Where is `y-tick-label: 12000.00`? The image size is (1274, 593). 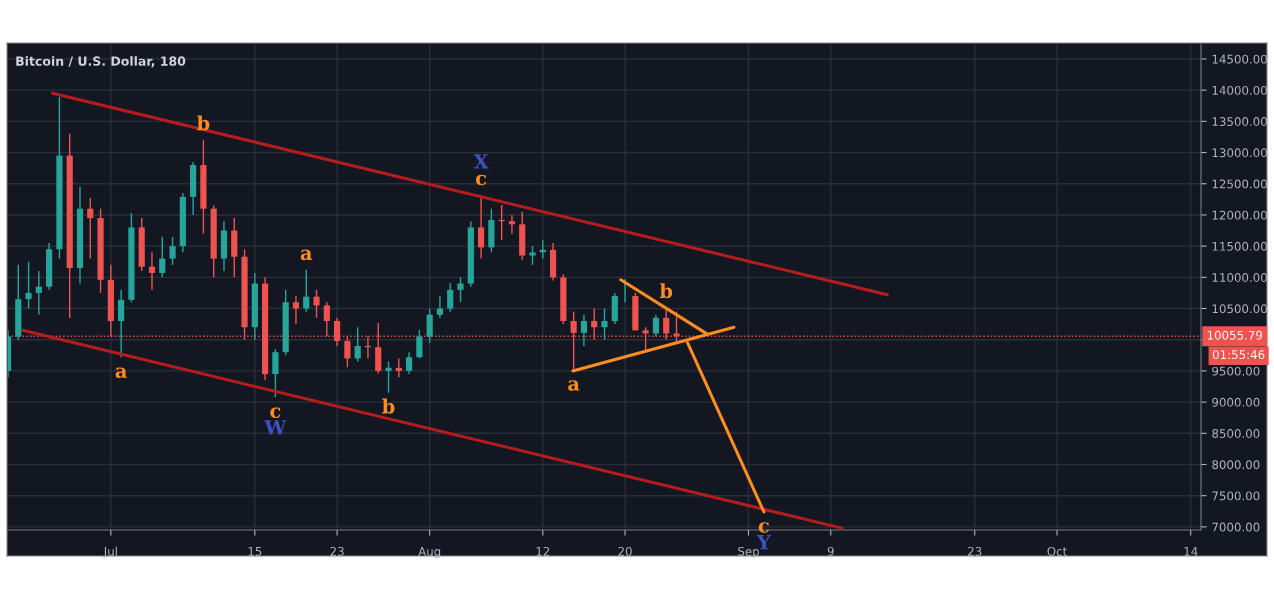
y-tick-label: 12000.00 is located at coordinates (1239, 215).